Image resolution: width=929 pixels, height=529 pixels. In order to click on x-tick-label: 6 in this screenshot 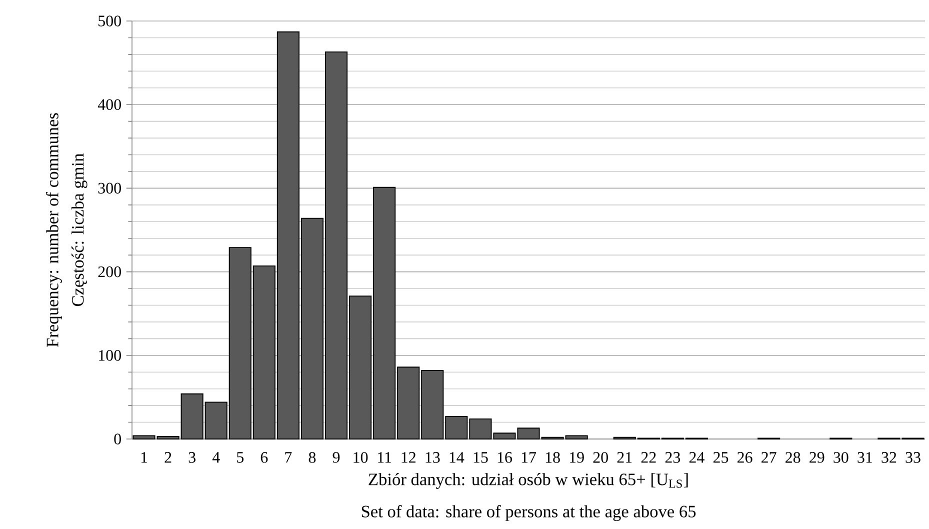, I will do `click(264, 457)`.